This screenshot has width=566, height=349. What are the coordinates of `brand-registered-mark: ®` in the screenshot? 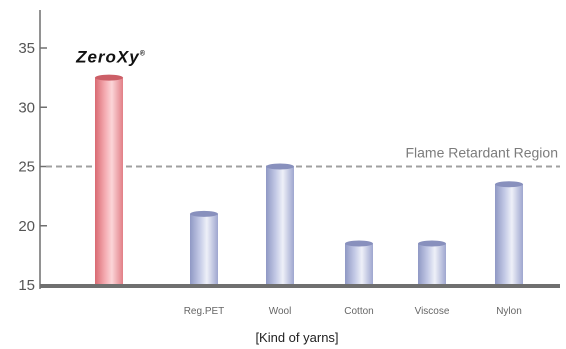 It's located at (143, 54).